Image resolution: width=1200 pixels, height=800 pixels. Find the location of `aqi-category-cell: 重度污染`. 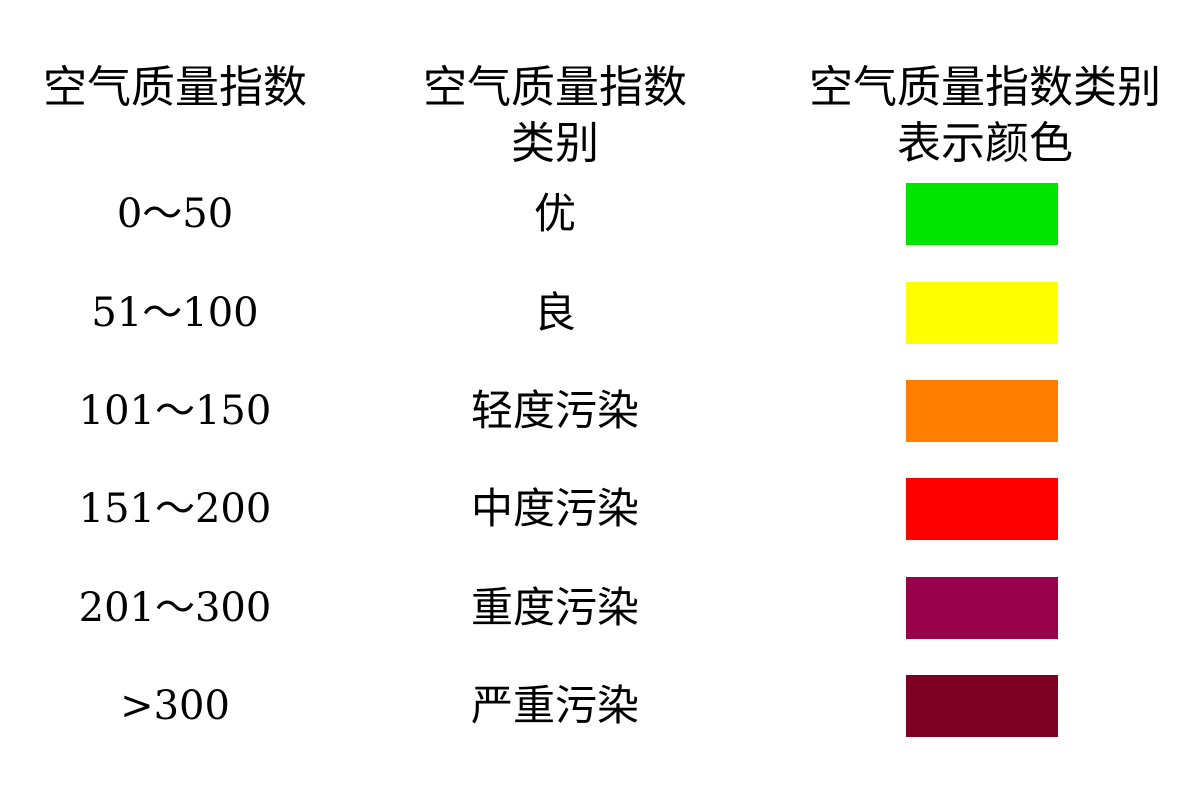

aqi-category-cell: 重度污染 is located at coordinates (554, 607).